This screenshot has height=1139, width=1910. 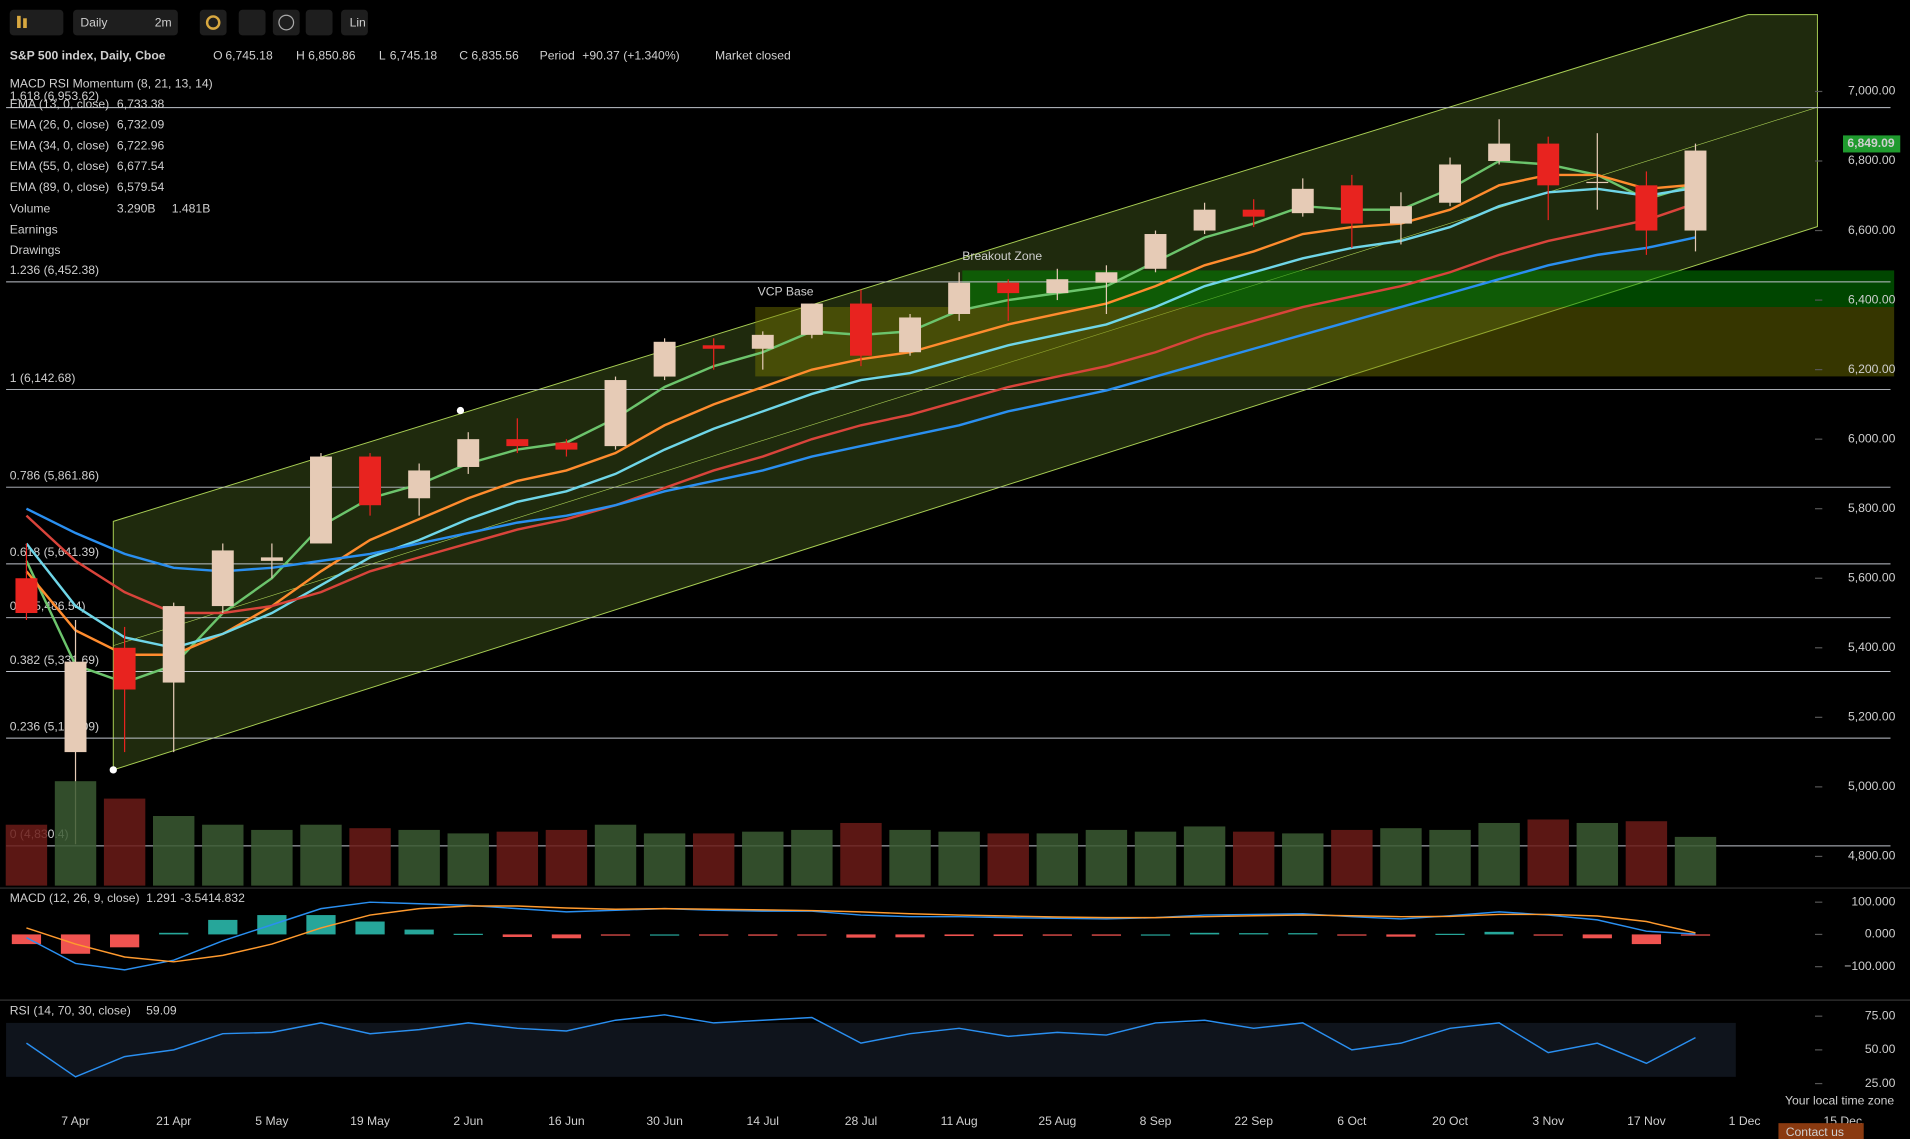 What do you see at coordinates (1156, 1121) in the screenshot?
I see `x-tick-label: 8 Sep` at bounding box center [1156, 1121].